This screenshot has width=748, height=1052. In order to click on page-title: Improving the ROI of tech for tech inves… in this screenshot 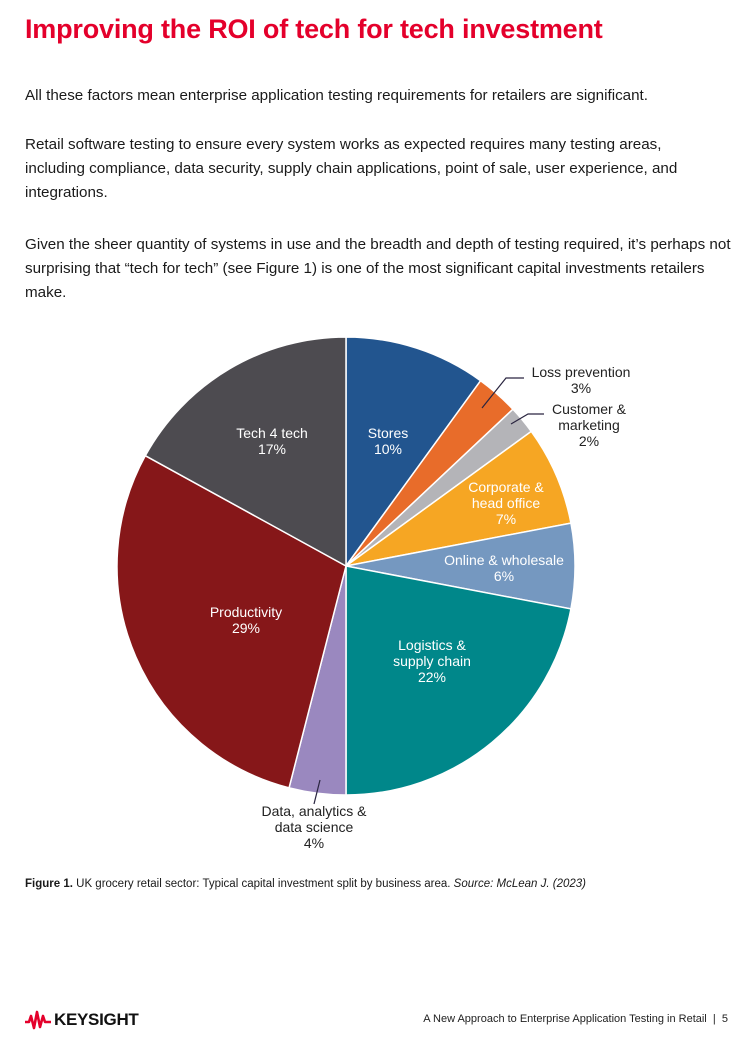, I will do `click(314, 29)`.